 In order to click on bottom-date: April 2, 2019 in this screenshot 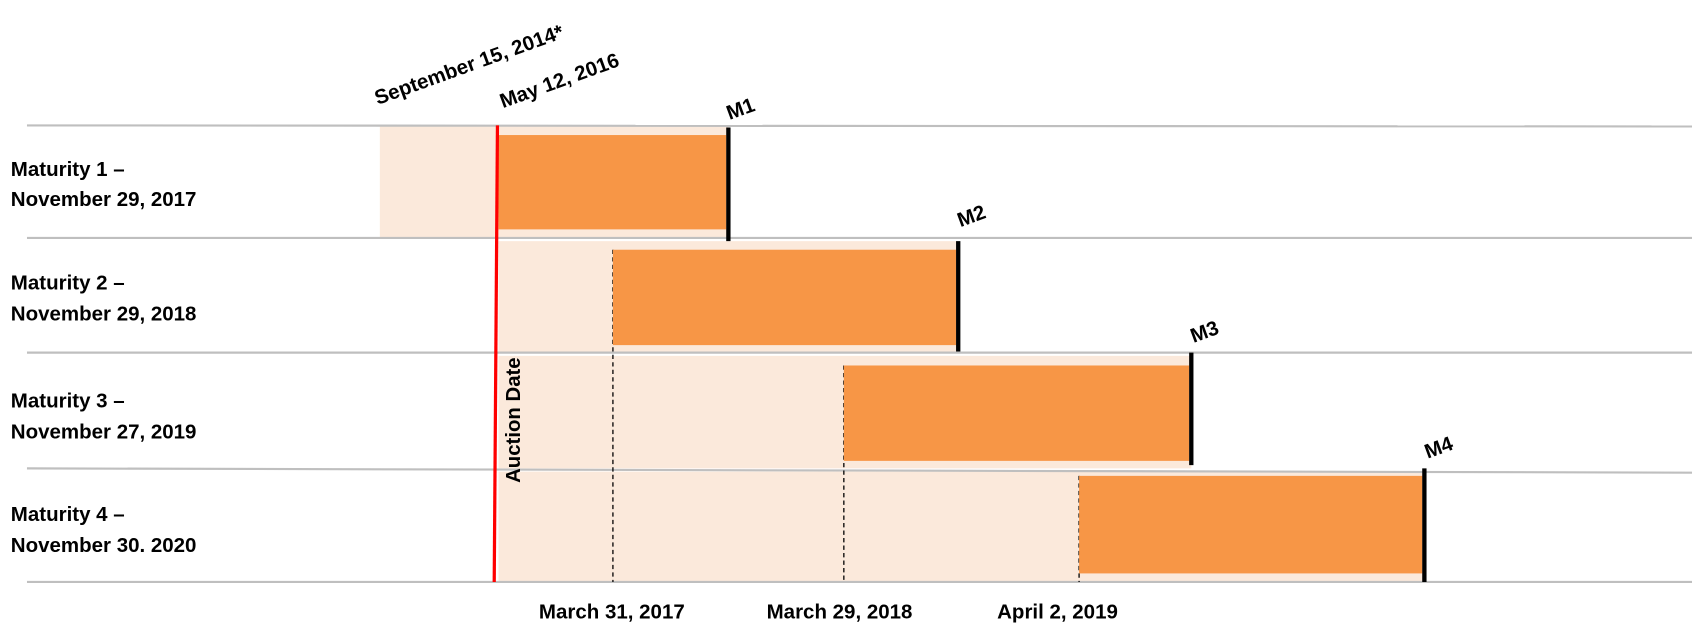, I will do `click(1057, 612)`.